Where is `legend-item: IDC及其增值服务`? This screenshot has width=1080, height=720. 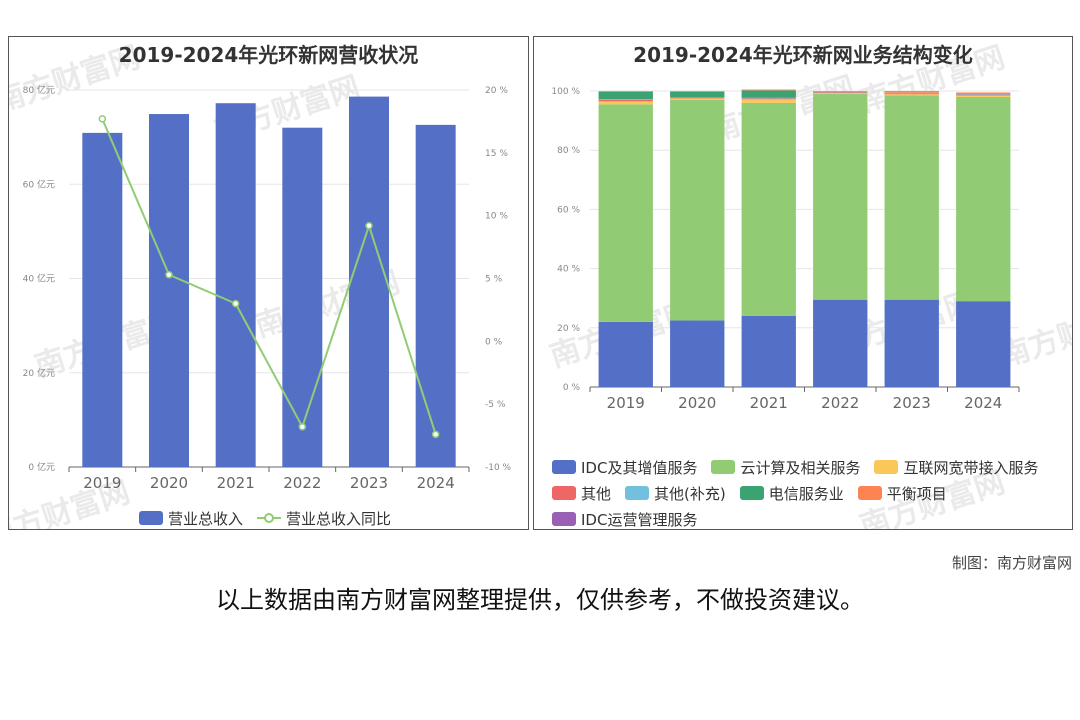
legend-item: IDC及其增值服务 is located at coordinates (624, 467).